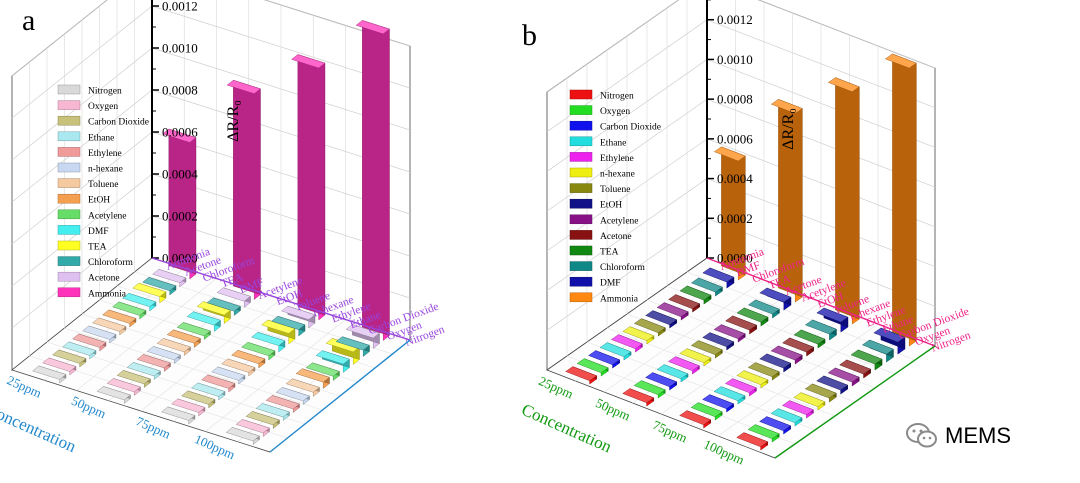  I want to click on bar-75ppm-n-hexane, so click(752, 379).